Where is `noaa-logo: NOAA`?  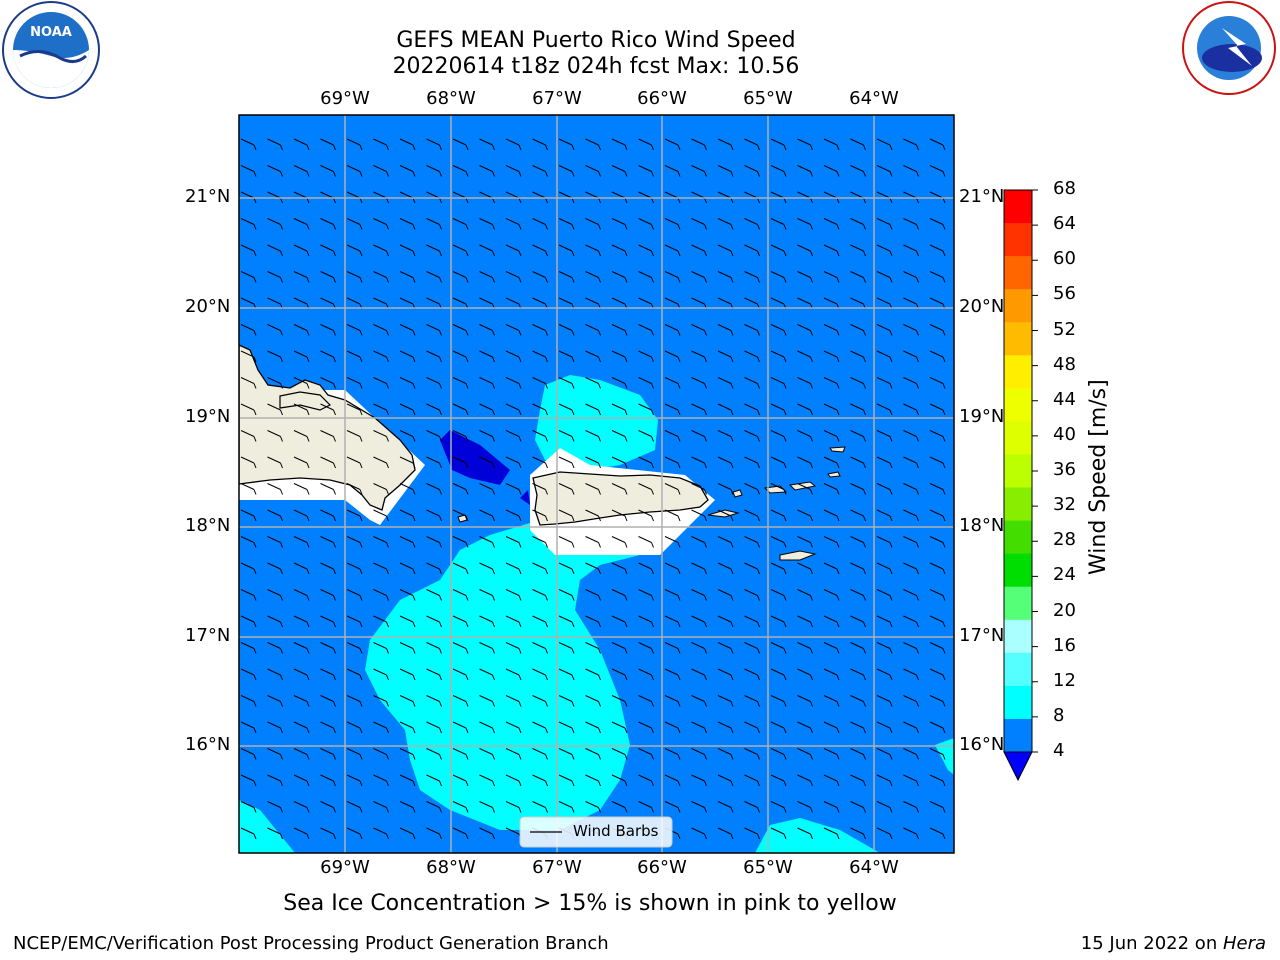
noaa-logo: NOAA is located at coordinates (51, 50).